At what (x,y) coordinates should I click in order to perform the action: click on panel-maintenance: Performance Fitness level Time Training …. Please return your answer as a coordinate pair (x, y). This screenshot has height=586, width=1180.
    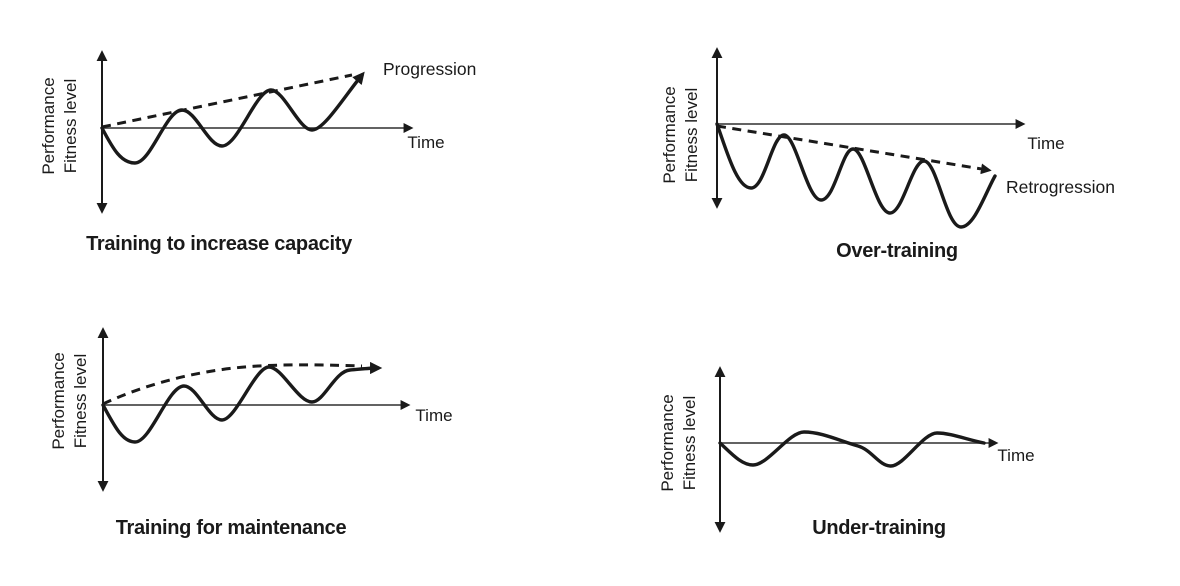
    Looking at the image, I should click on (251, 433).